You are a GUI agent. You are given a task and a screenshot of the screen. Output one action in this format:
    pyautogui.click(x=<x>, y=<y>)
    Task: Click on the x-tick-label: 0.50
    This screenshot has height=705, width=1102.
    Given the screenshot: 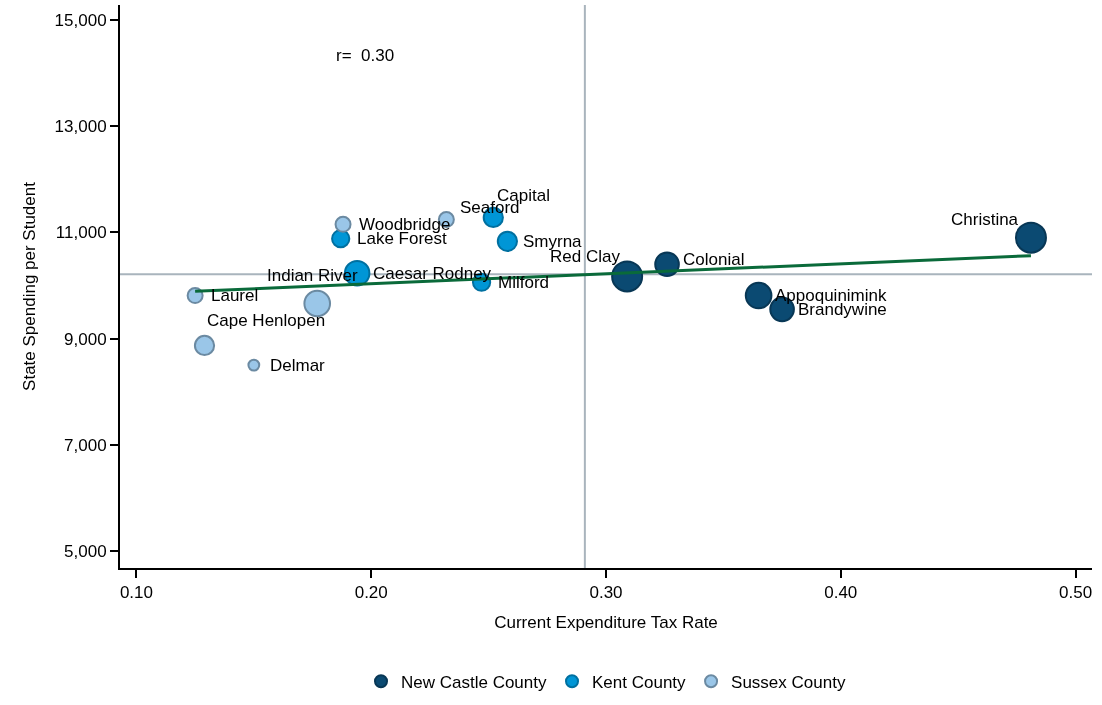 What is the action you would take?
    pyautogui.click(x=1076, y=593)
    